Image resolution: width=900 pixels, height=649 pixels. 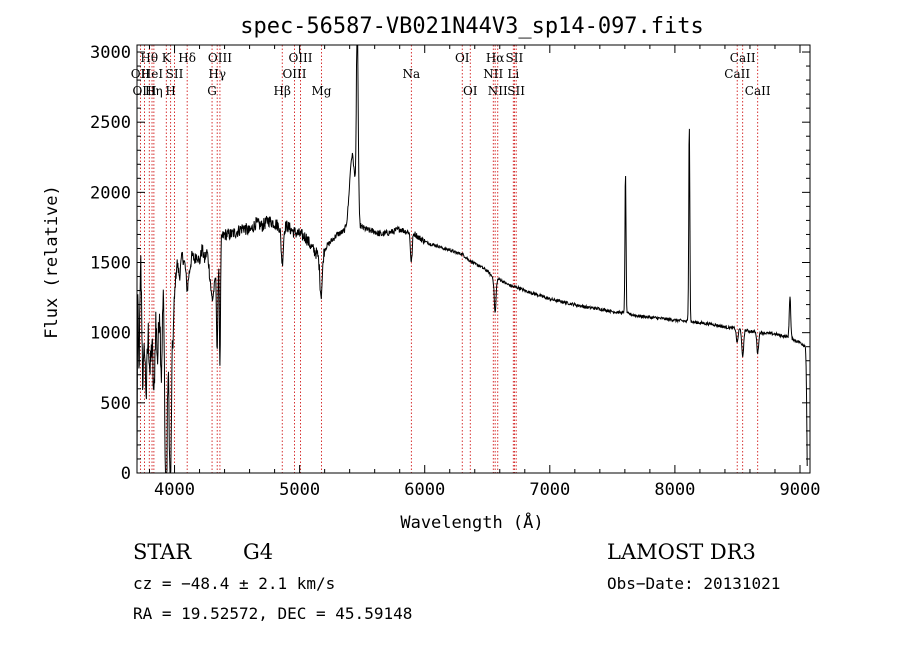 What do you see at coordinates (126, 474) in the screenshot?
I see `y-tick-label: 0` at bounding box center [126, 474].